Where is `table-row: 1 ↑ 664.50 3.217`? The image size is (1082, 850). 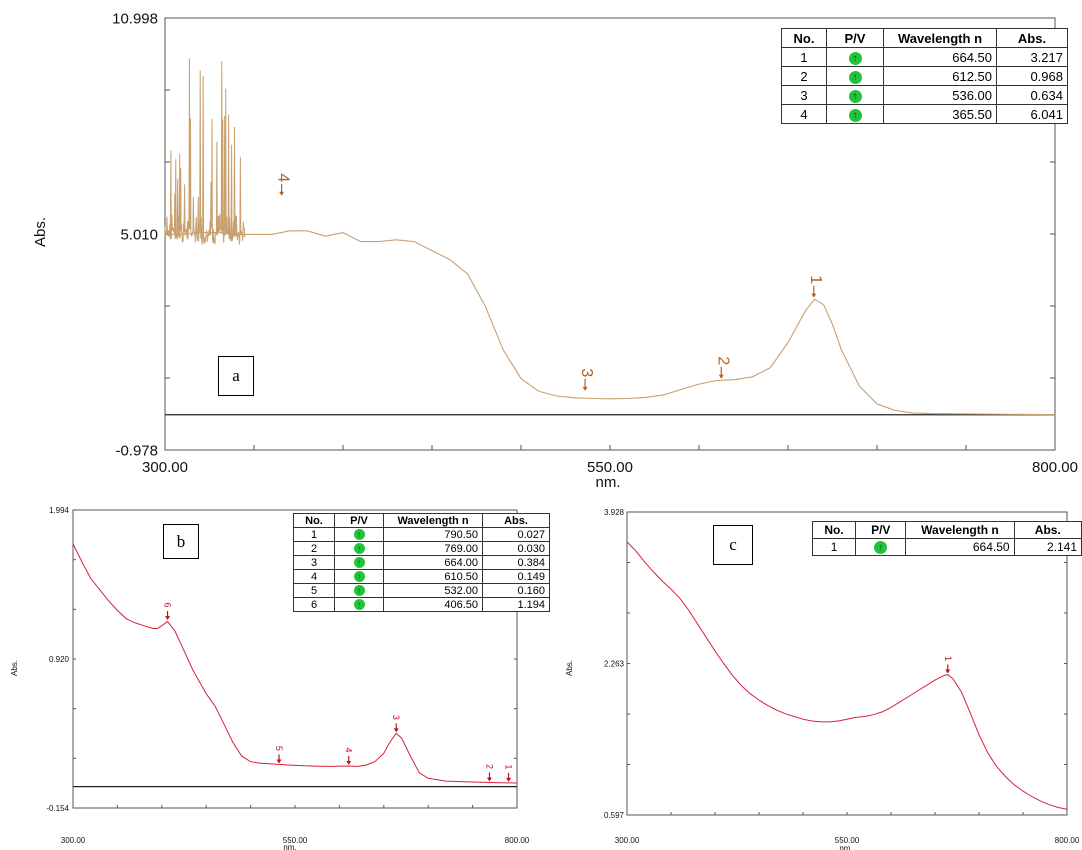
table-row: 1 ↑ 664.50 3.217 is located at coordinates (924, 57).